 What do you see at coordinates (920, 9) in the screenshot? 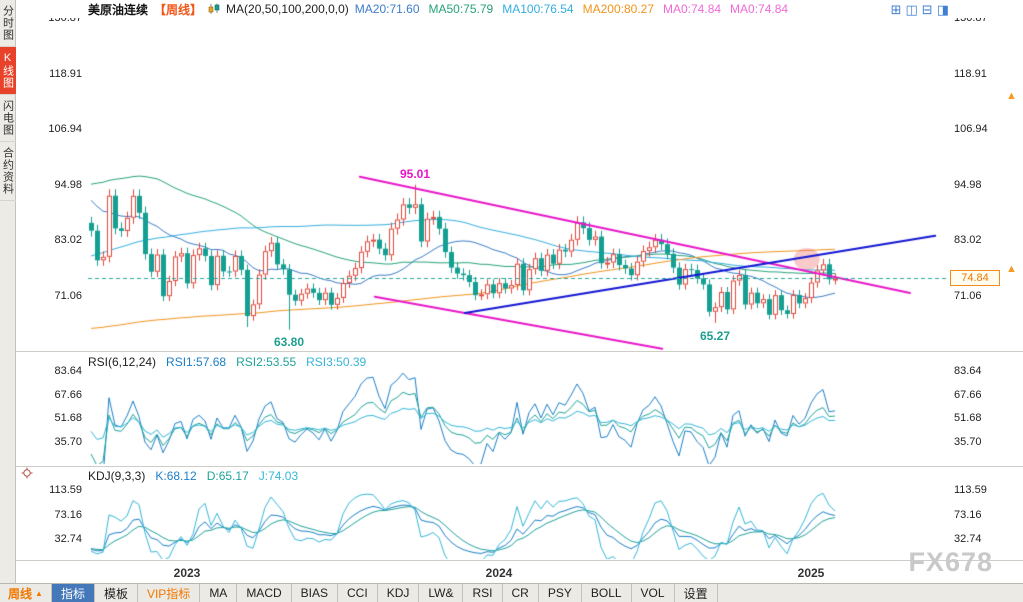
I see `layout-icons: ⊞ ◫ ⊟ ◨` at bounding box center [920, 9].